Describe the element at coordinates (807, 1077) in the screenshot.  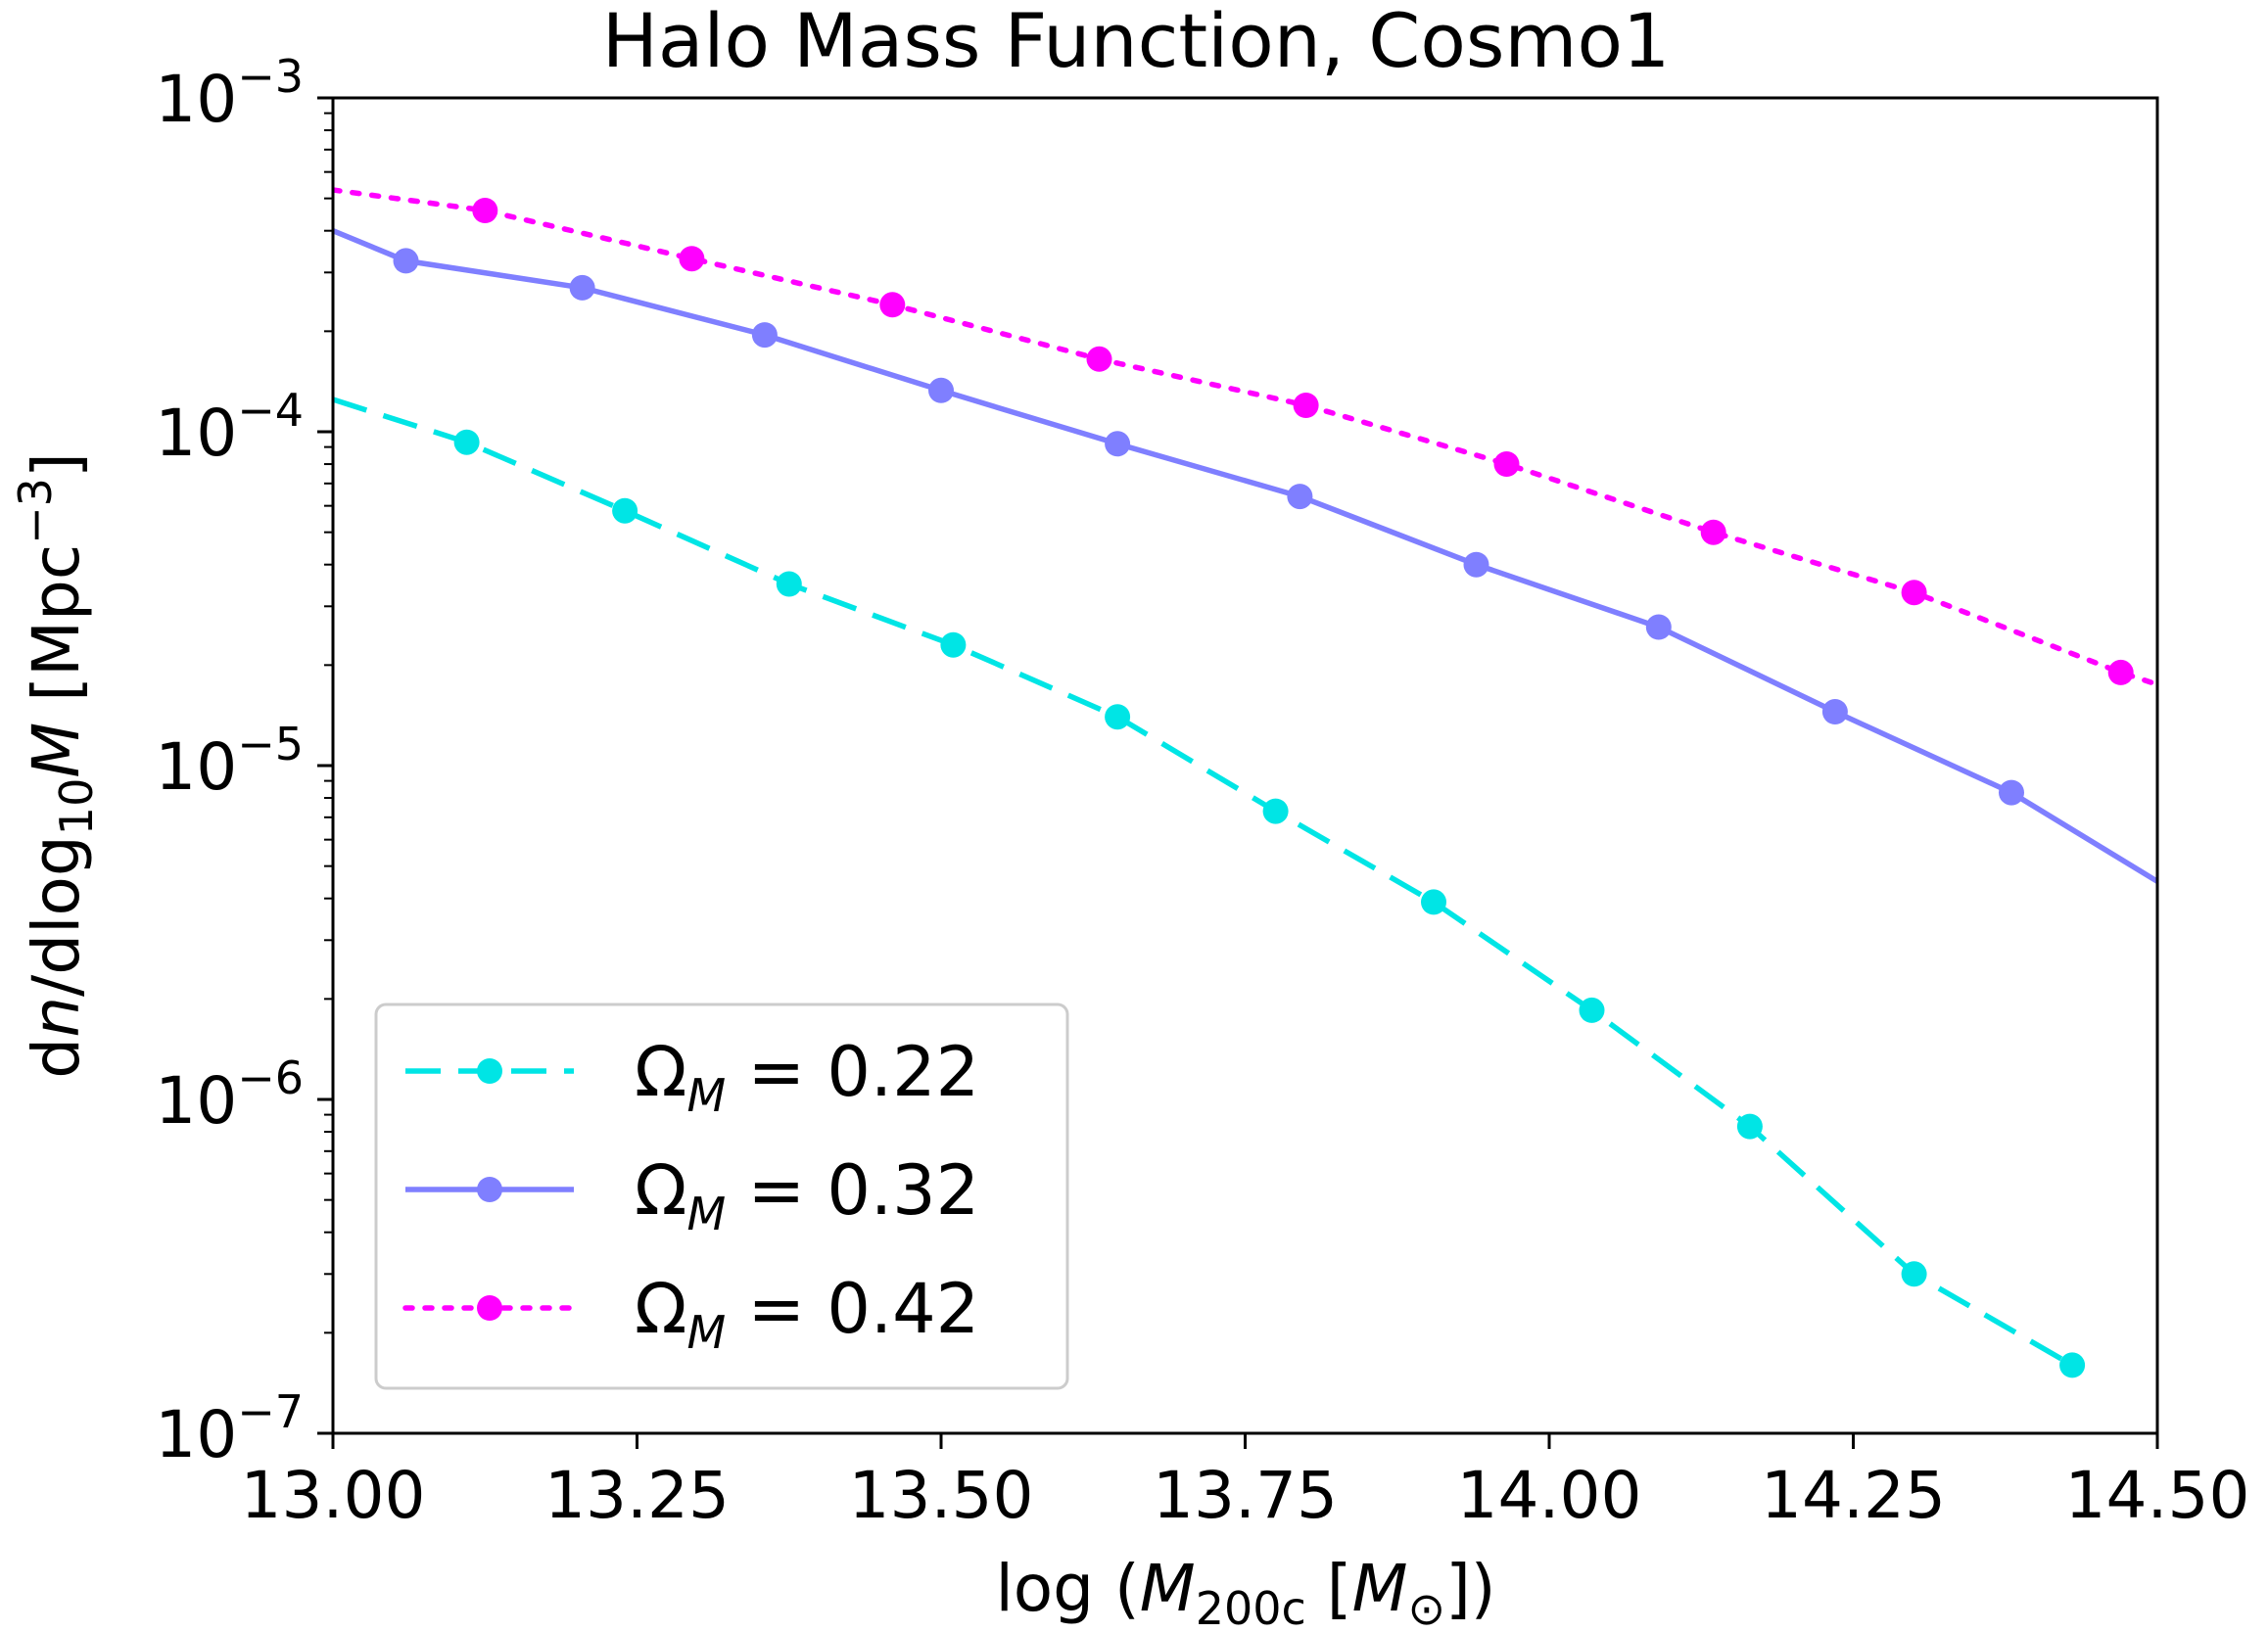
I see `legend-label: ΩM = 0.22` at that location.